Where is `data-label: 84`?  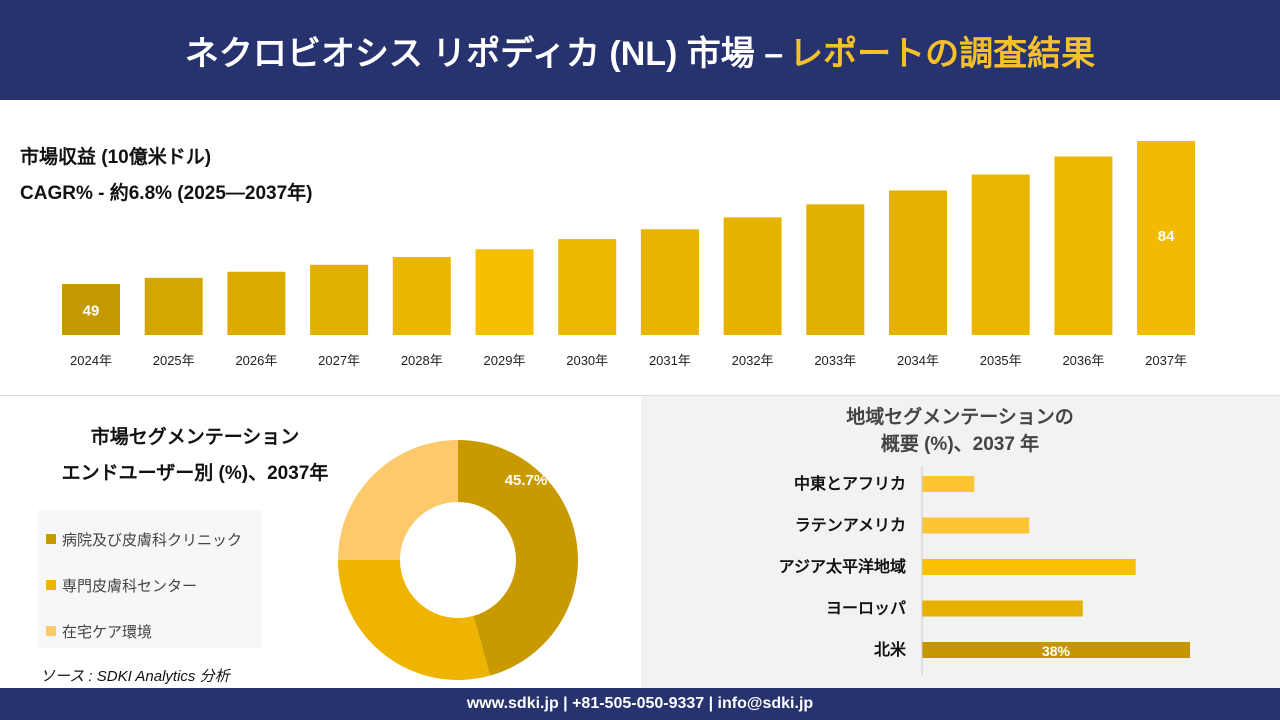 data-label: 84 is located at coordinates (1166, 236).